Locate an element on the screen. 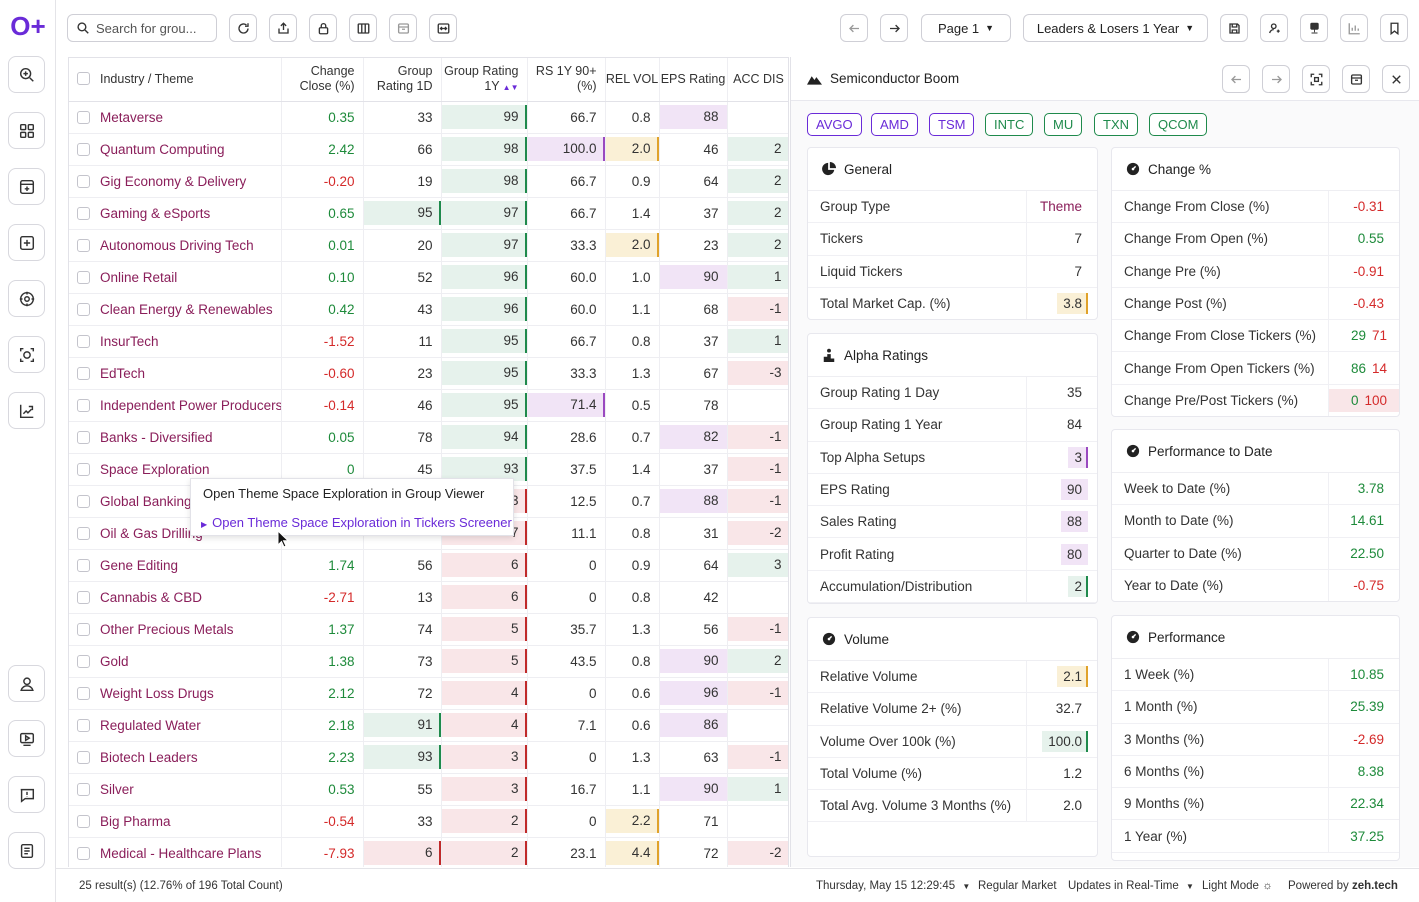 This screenshot has width=1419, height=902. updates-select: Updates in Real-Time ▼ is located at coordinates (1131, 886).